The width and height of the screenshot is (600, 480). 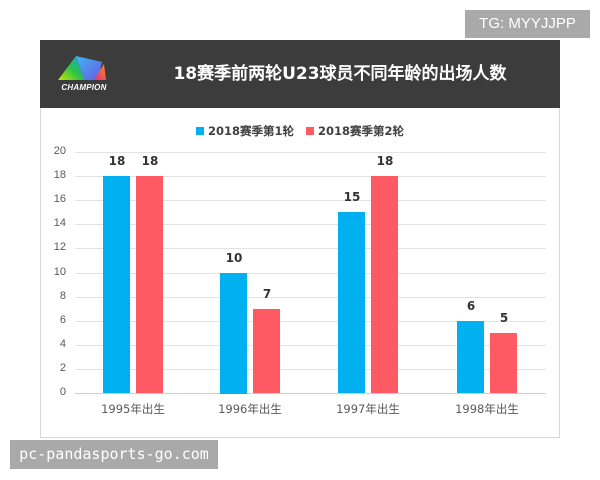 I want to click on watermark-top-right: TG: MYYJJPP, so click(x=527, y=24).